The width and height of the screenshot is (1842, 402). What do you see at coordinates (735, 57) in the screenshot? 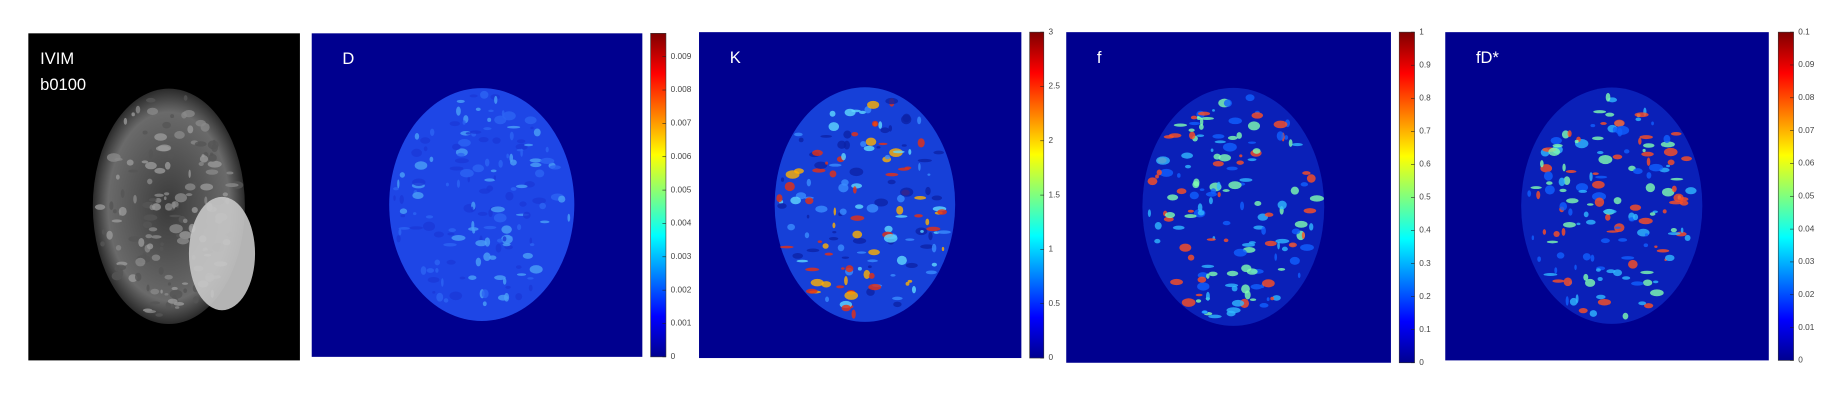
I see `panel-label: K` at bounding box center [735, 57].